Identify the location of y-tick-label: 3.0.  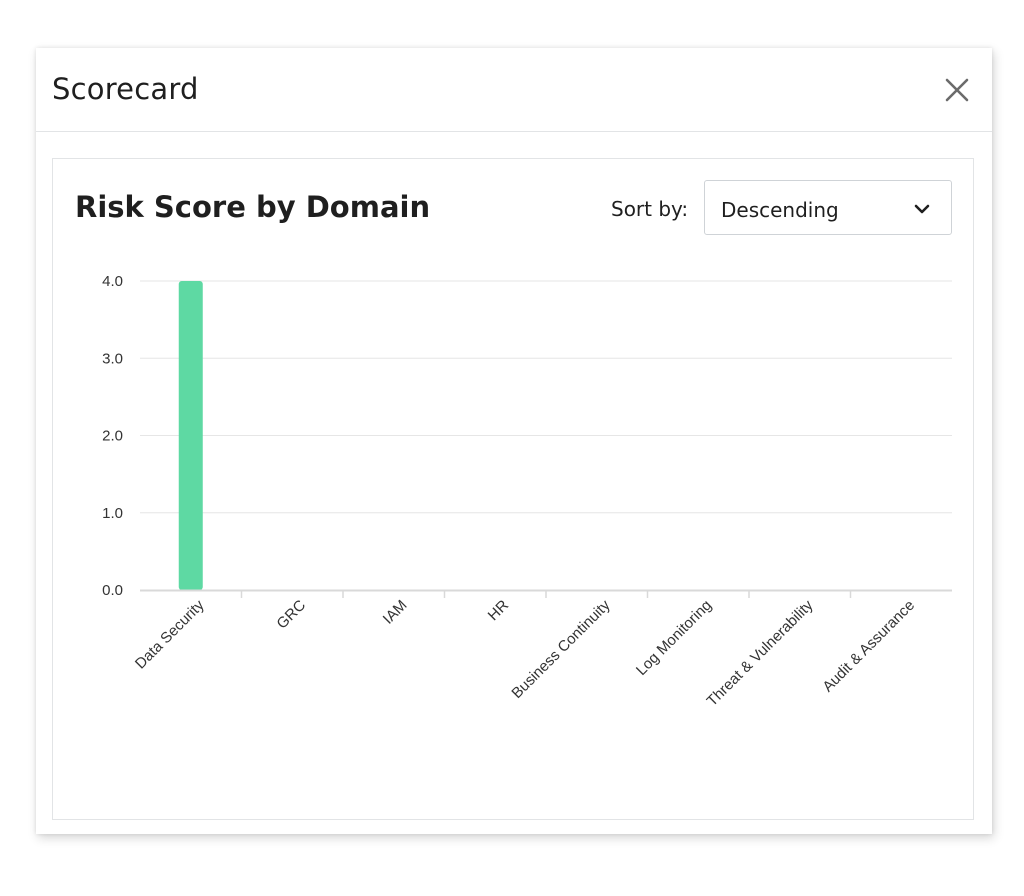
(112, 358).